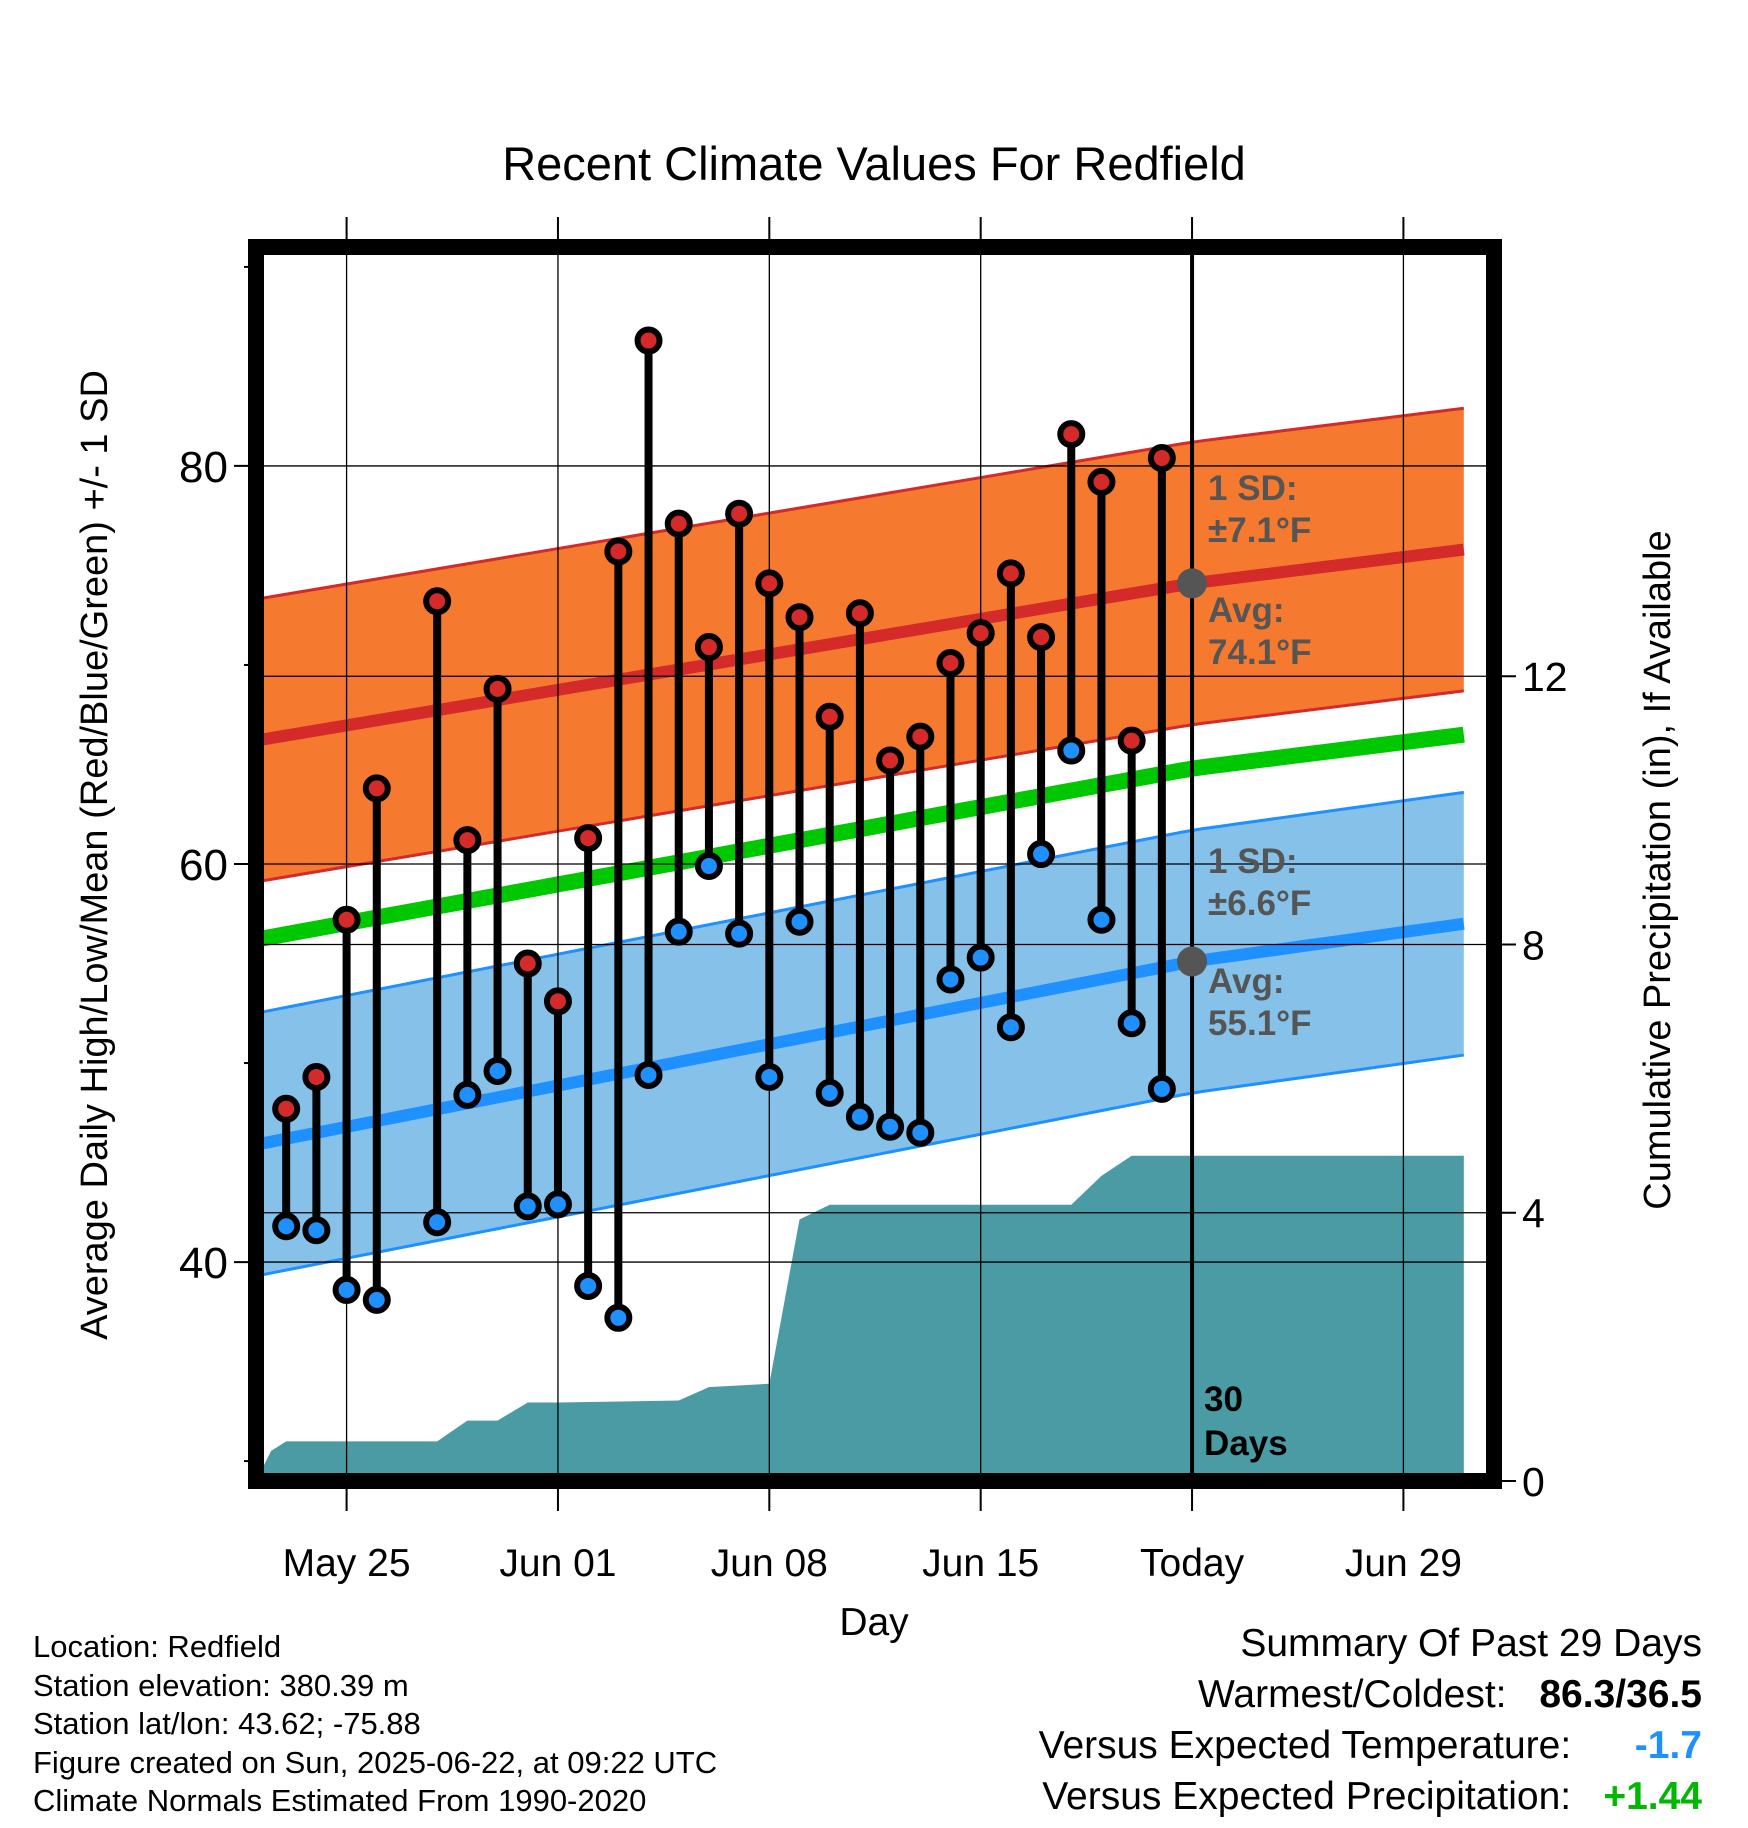 Image resolution: width=1748 pixels, height=1828 pixels. Describe the element at coordinates (1246, 981) in the screenshot. I see `low-avg-annotation-line1: Avg:` at that location.